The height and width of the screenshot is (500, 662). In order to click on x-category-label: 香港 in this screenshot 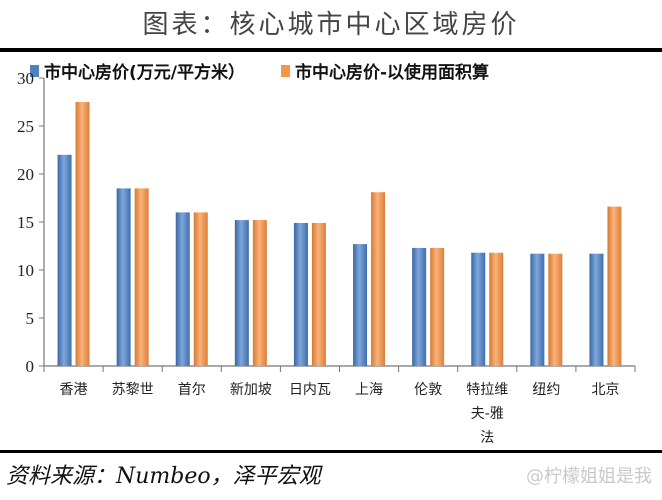, I will do `click(74, 390)`.